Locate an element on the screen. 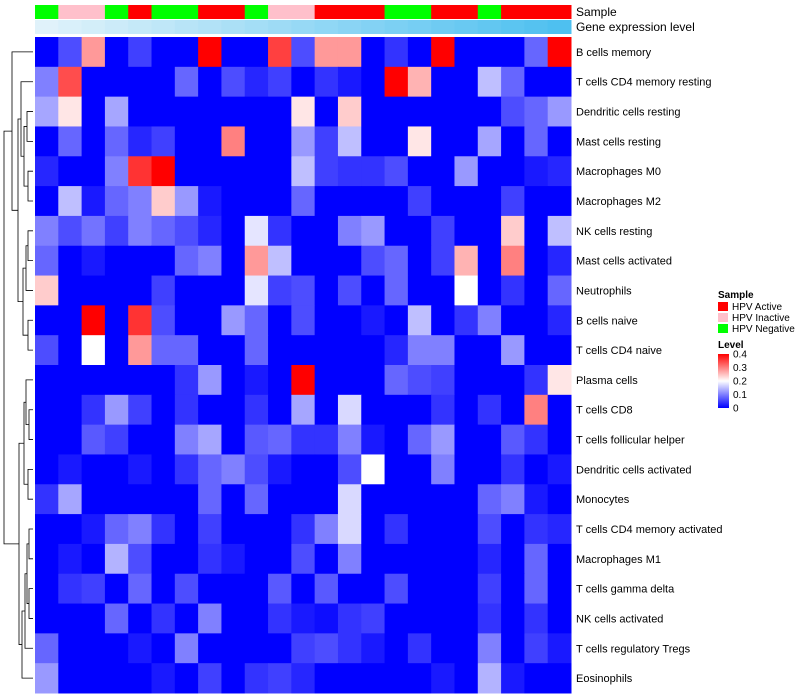 The height and width of the screenshot is (700, 800). row-dendrogram is located at coordinates (18, 365).